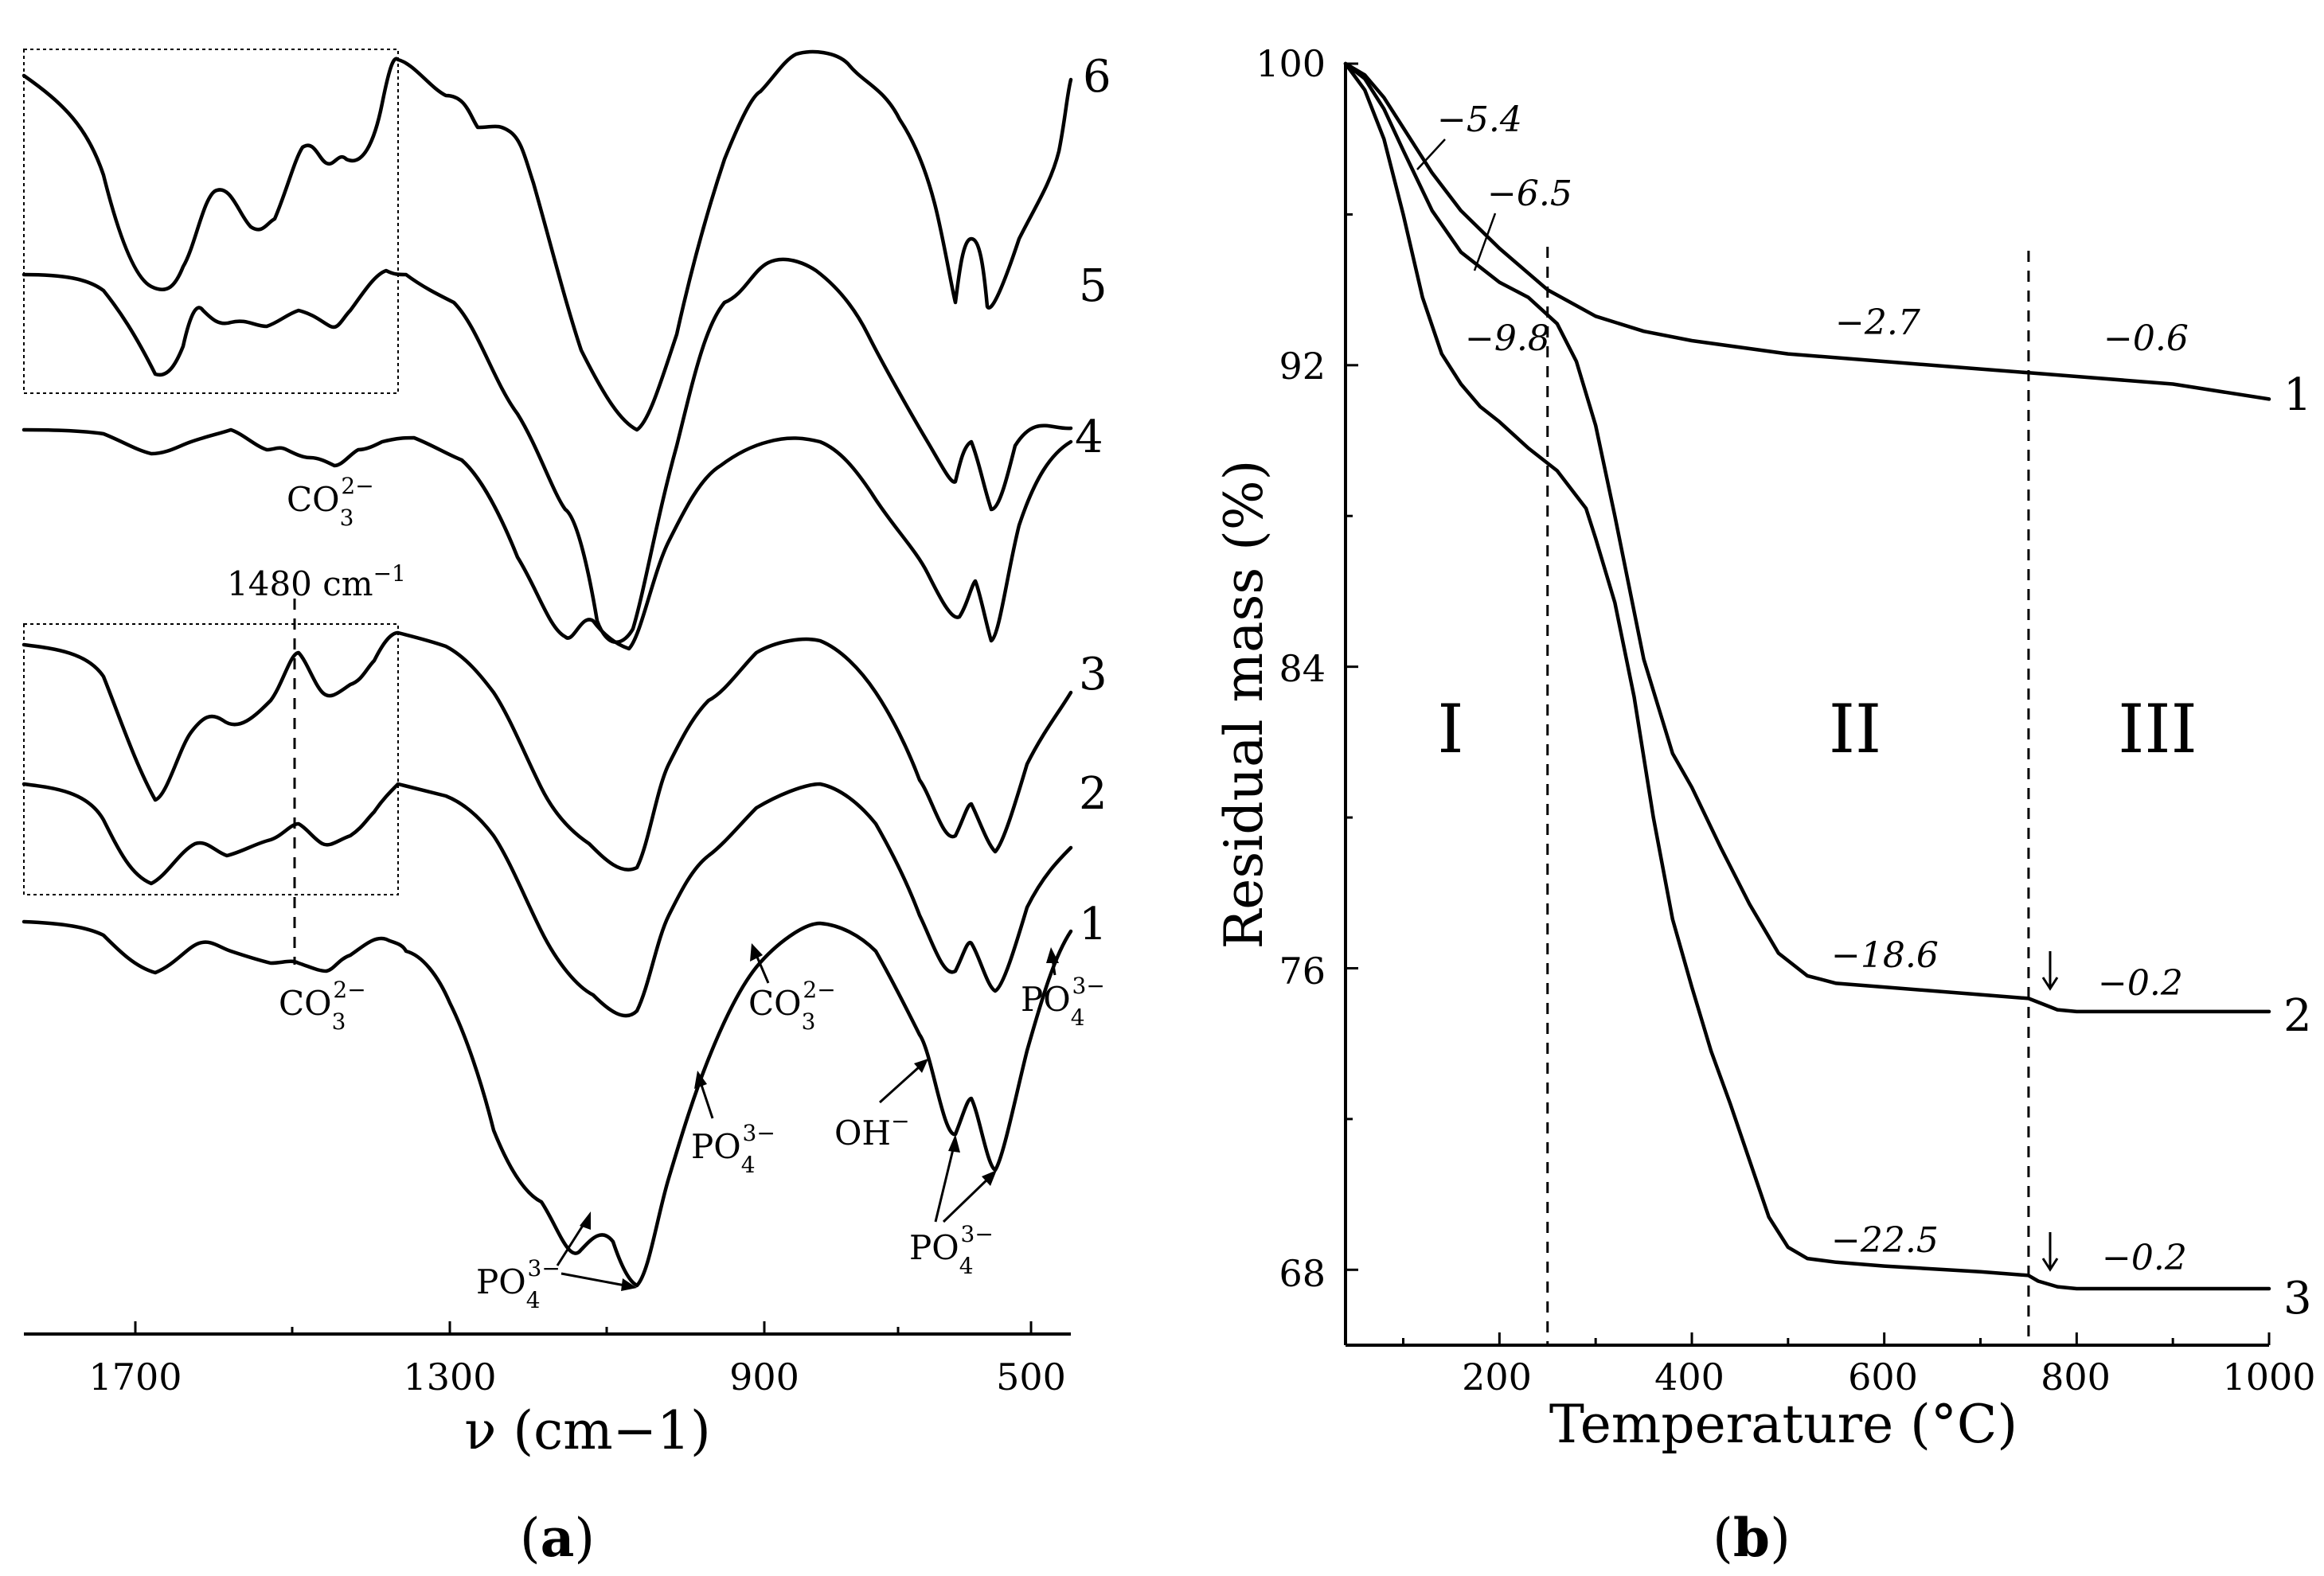  What do you see at coordinates (135, 1377) in the screenshot?
I see `a-xtick-label: 1700` at bounding box center [135, 1377].